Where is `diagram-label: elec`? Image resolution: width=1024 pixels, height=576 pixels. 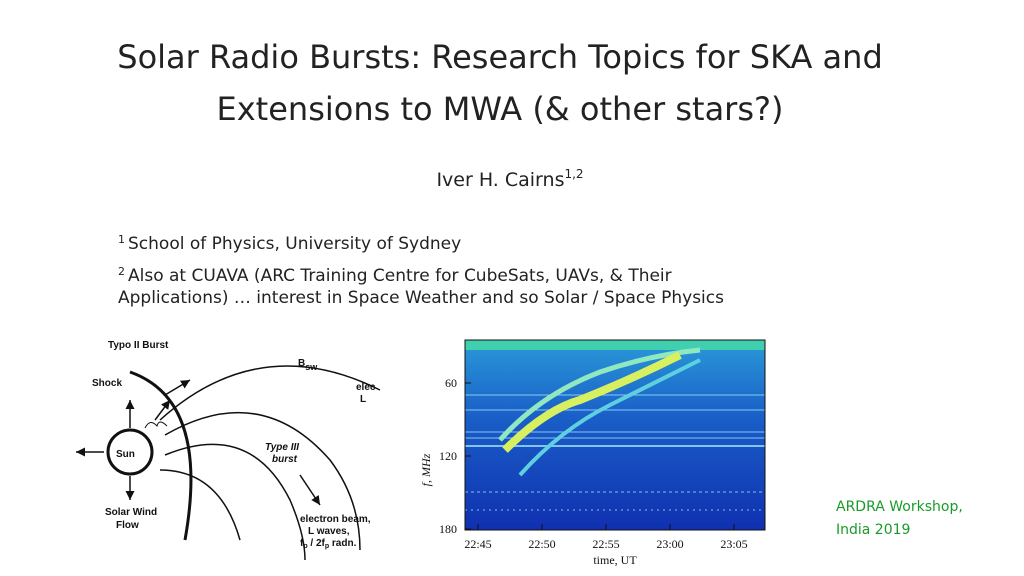
diagram-label: elec is located at coordinates (366, 387).